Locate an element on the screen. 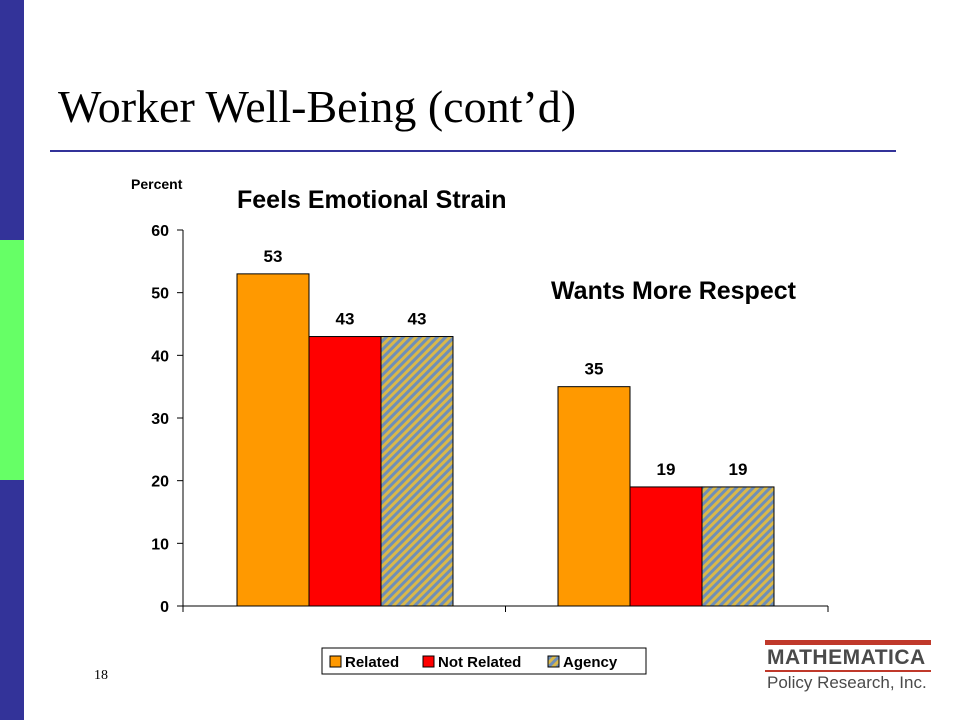 This screenshot has width=960, height=720. y-axis-title: Percent is located at coordinates (157, 184).